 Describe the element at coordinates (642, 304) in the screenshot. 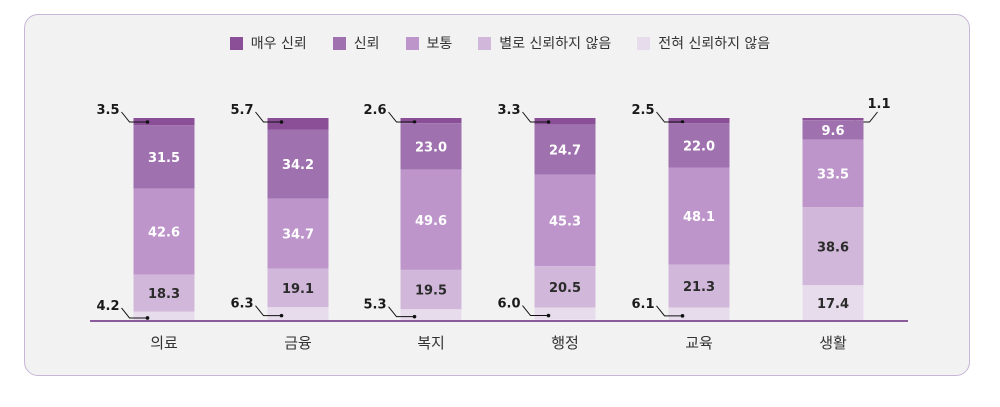

I see `data-label: 6.1` at that location.